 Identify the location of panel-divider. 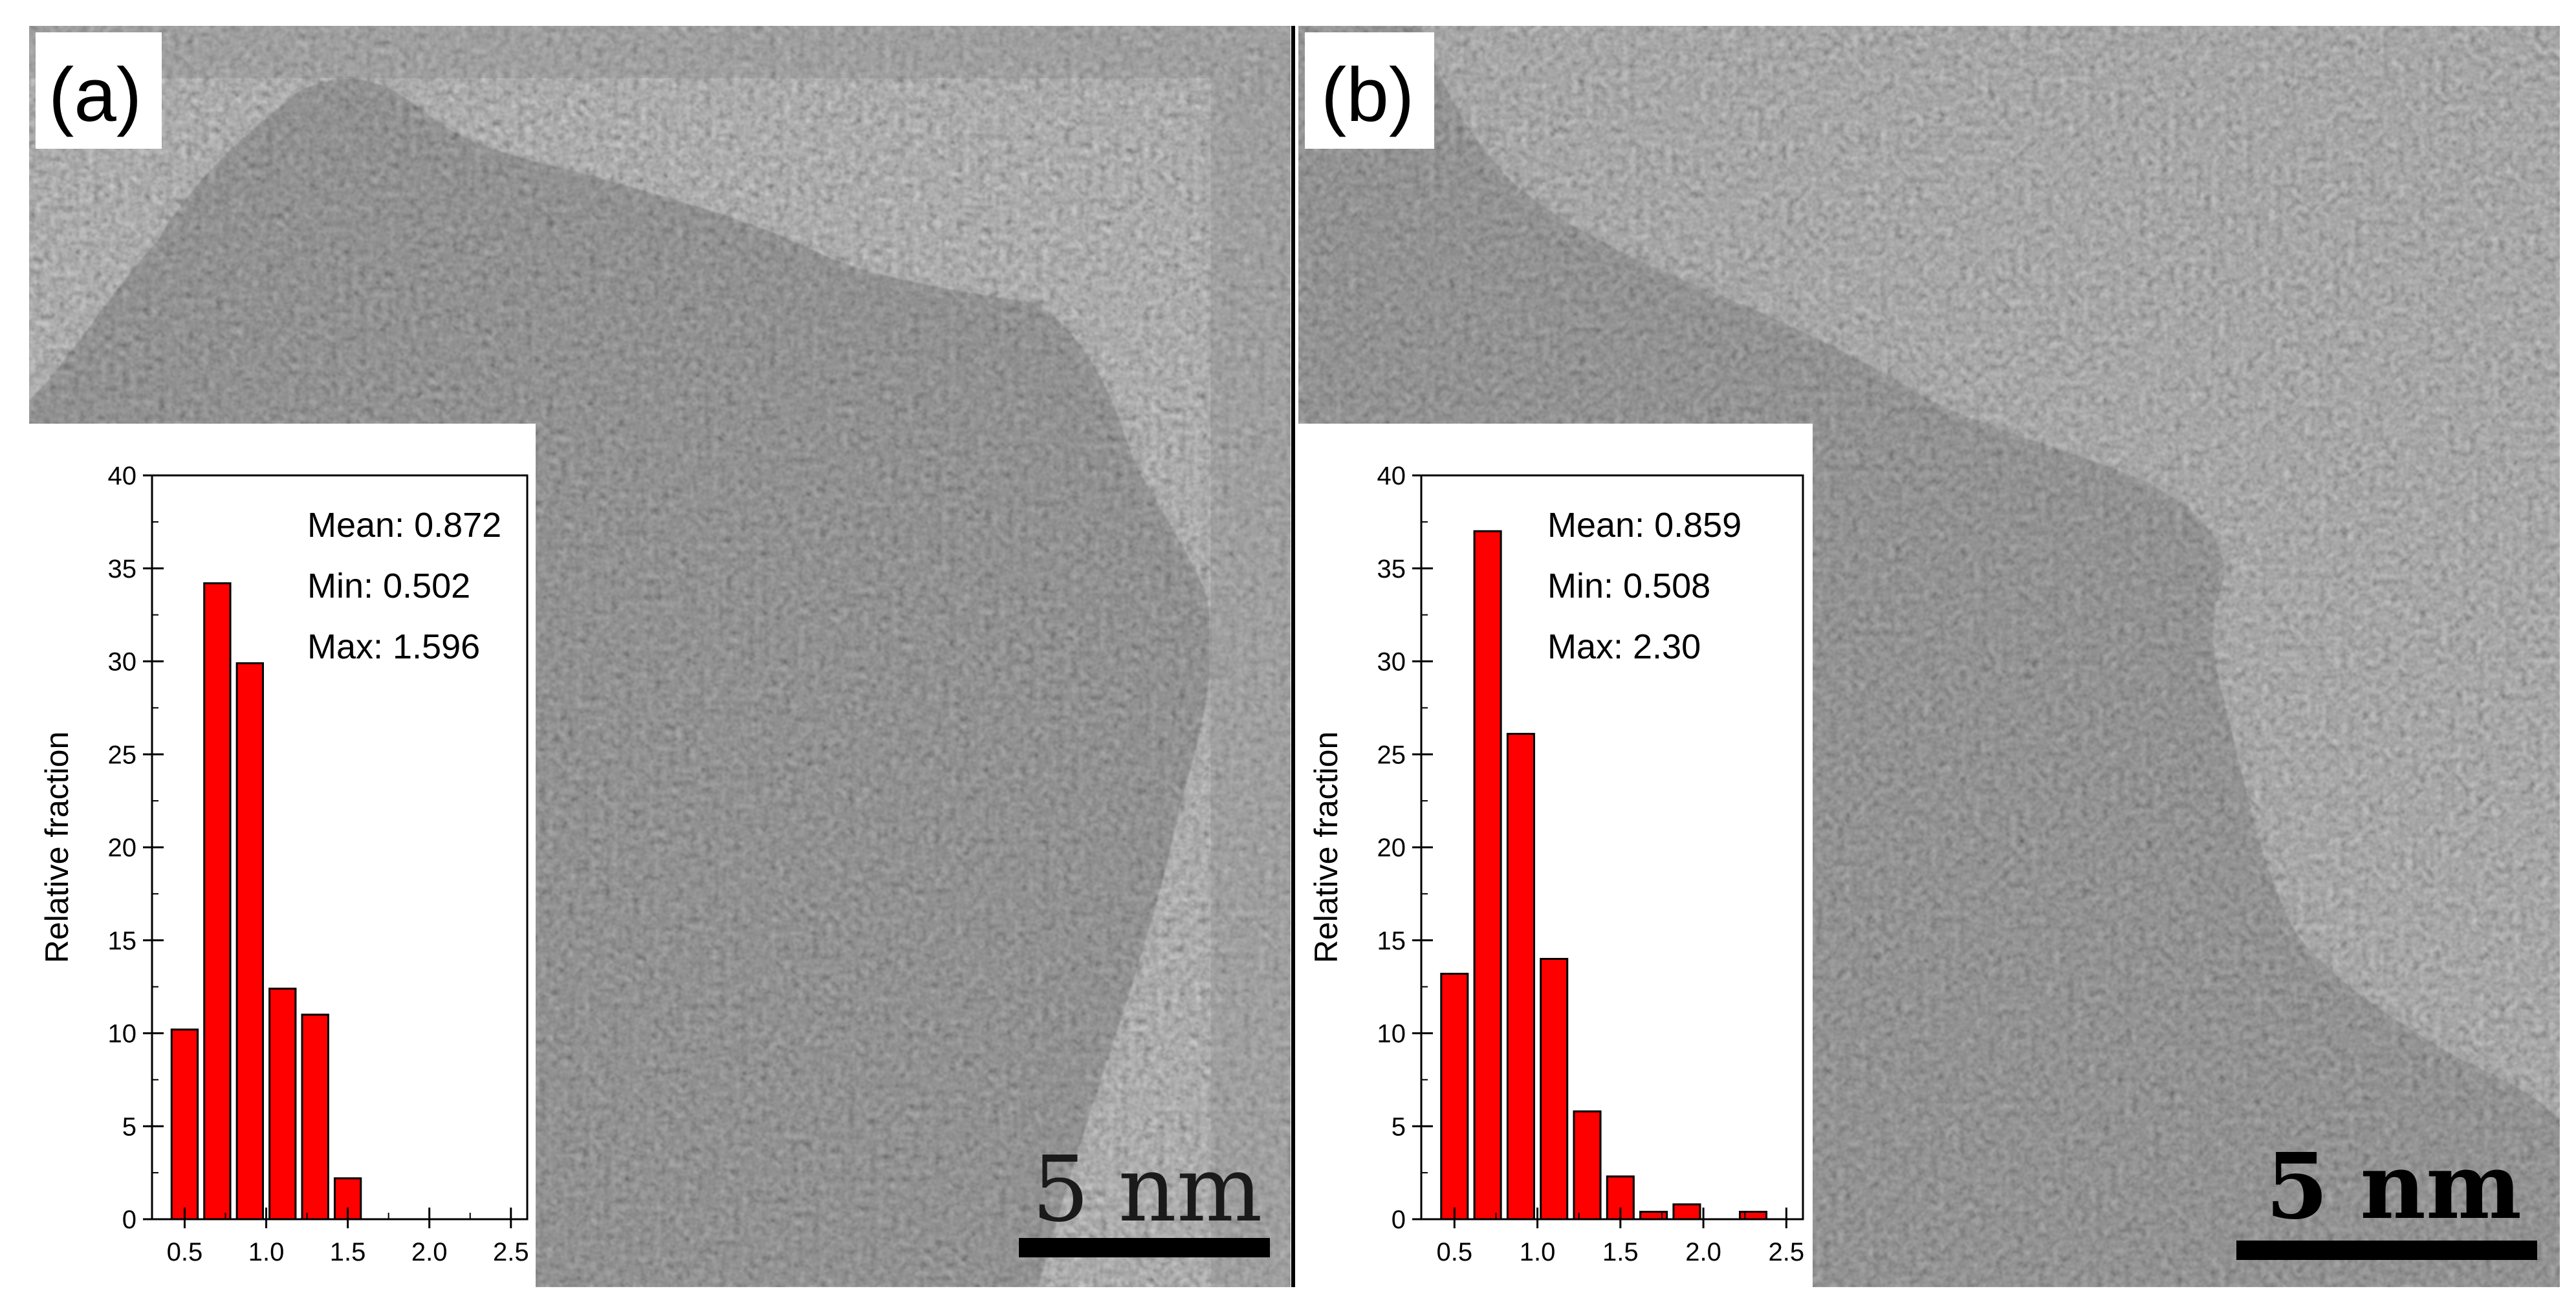
(1293, 656).